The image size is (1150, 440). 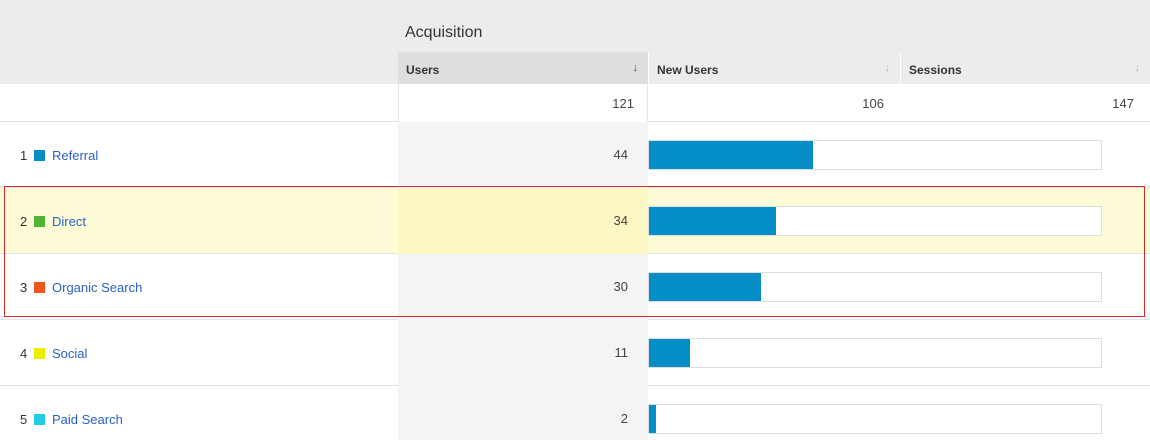 I want to click on row-link-organic-search: Organic Search, so click(x=97, y=287).